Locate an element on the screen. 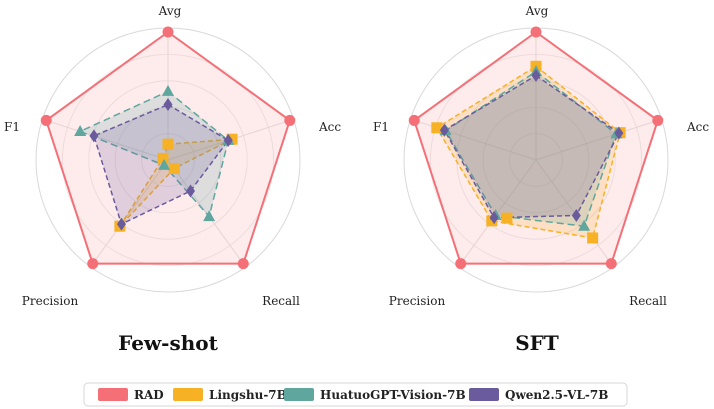 The image size is (714, 409). legend-label-huatuogpt: HuatuoGPT-Vision-7B is located at coordinates (393, 395).